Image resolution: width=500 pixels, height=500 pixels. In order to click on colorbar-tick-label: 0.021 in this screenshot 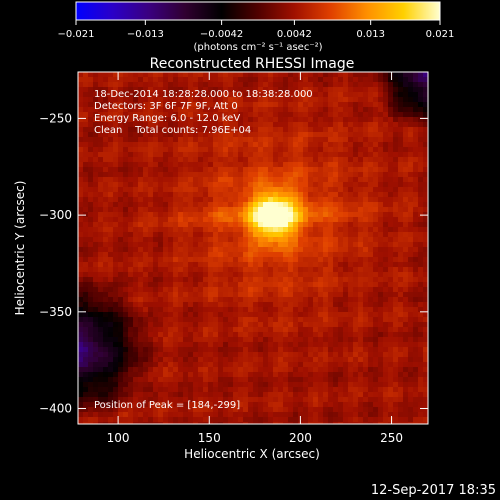, I will do `click(440, 34)`.